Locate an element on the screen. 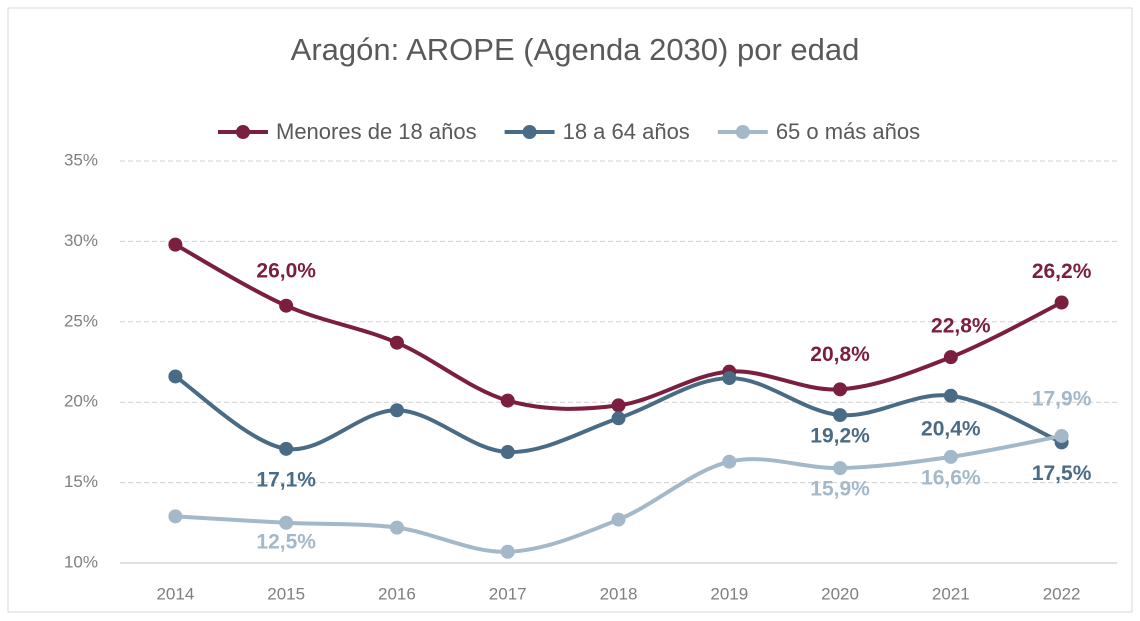 Image resolution: width=1140 pixels, height=621 pixels. data-label: 19,2% is located at coordinates (840, 436).